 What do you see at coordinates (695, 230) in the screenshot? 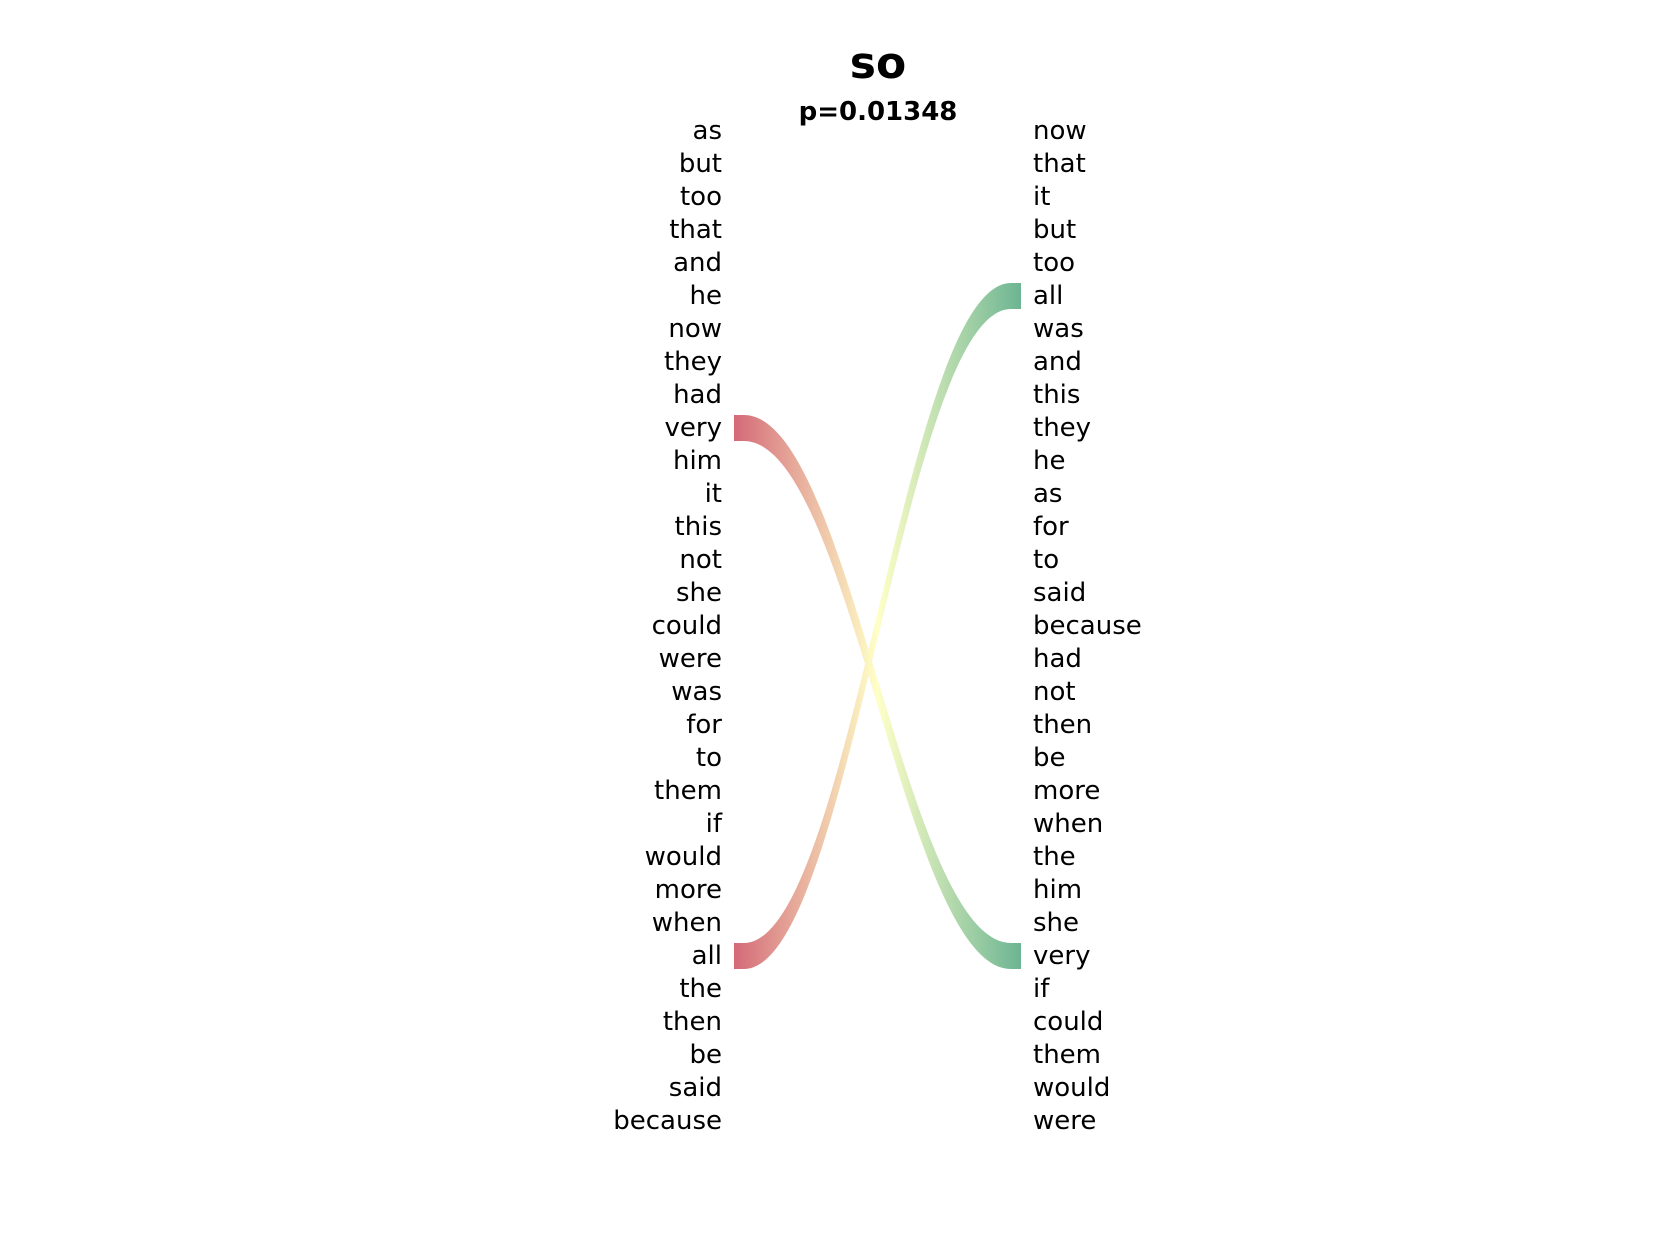
I see `left-word-that: that` at bounding box center [695, 230].